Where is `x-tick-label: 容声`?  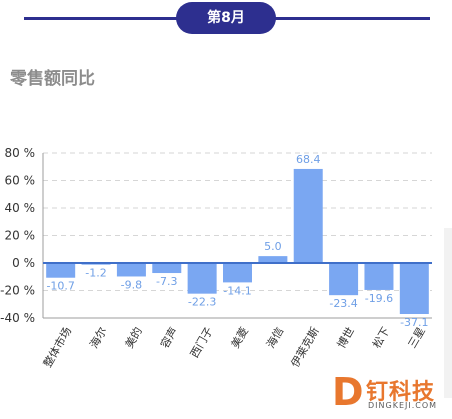 x-tick-label: 容声 is located at coordinates (168, 338).